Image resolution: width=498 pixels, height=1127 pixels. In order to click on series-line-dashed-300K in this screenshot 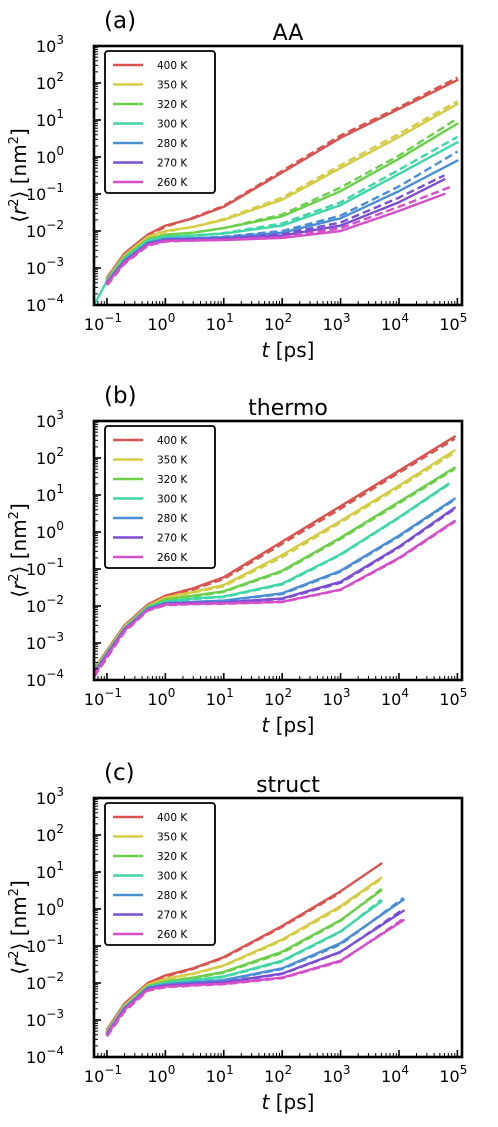, I will do `click(271, 579)`.